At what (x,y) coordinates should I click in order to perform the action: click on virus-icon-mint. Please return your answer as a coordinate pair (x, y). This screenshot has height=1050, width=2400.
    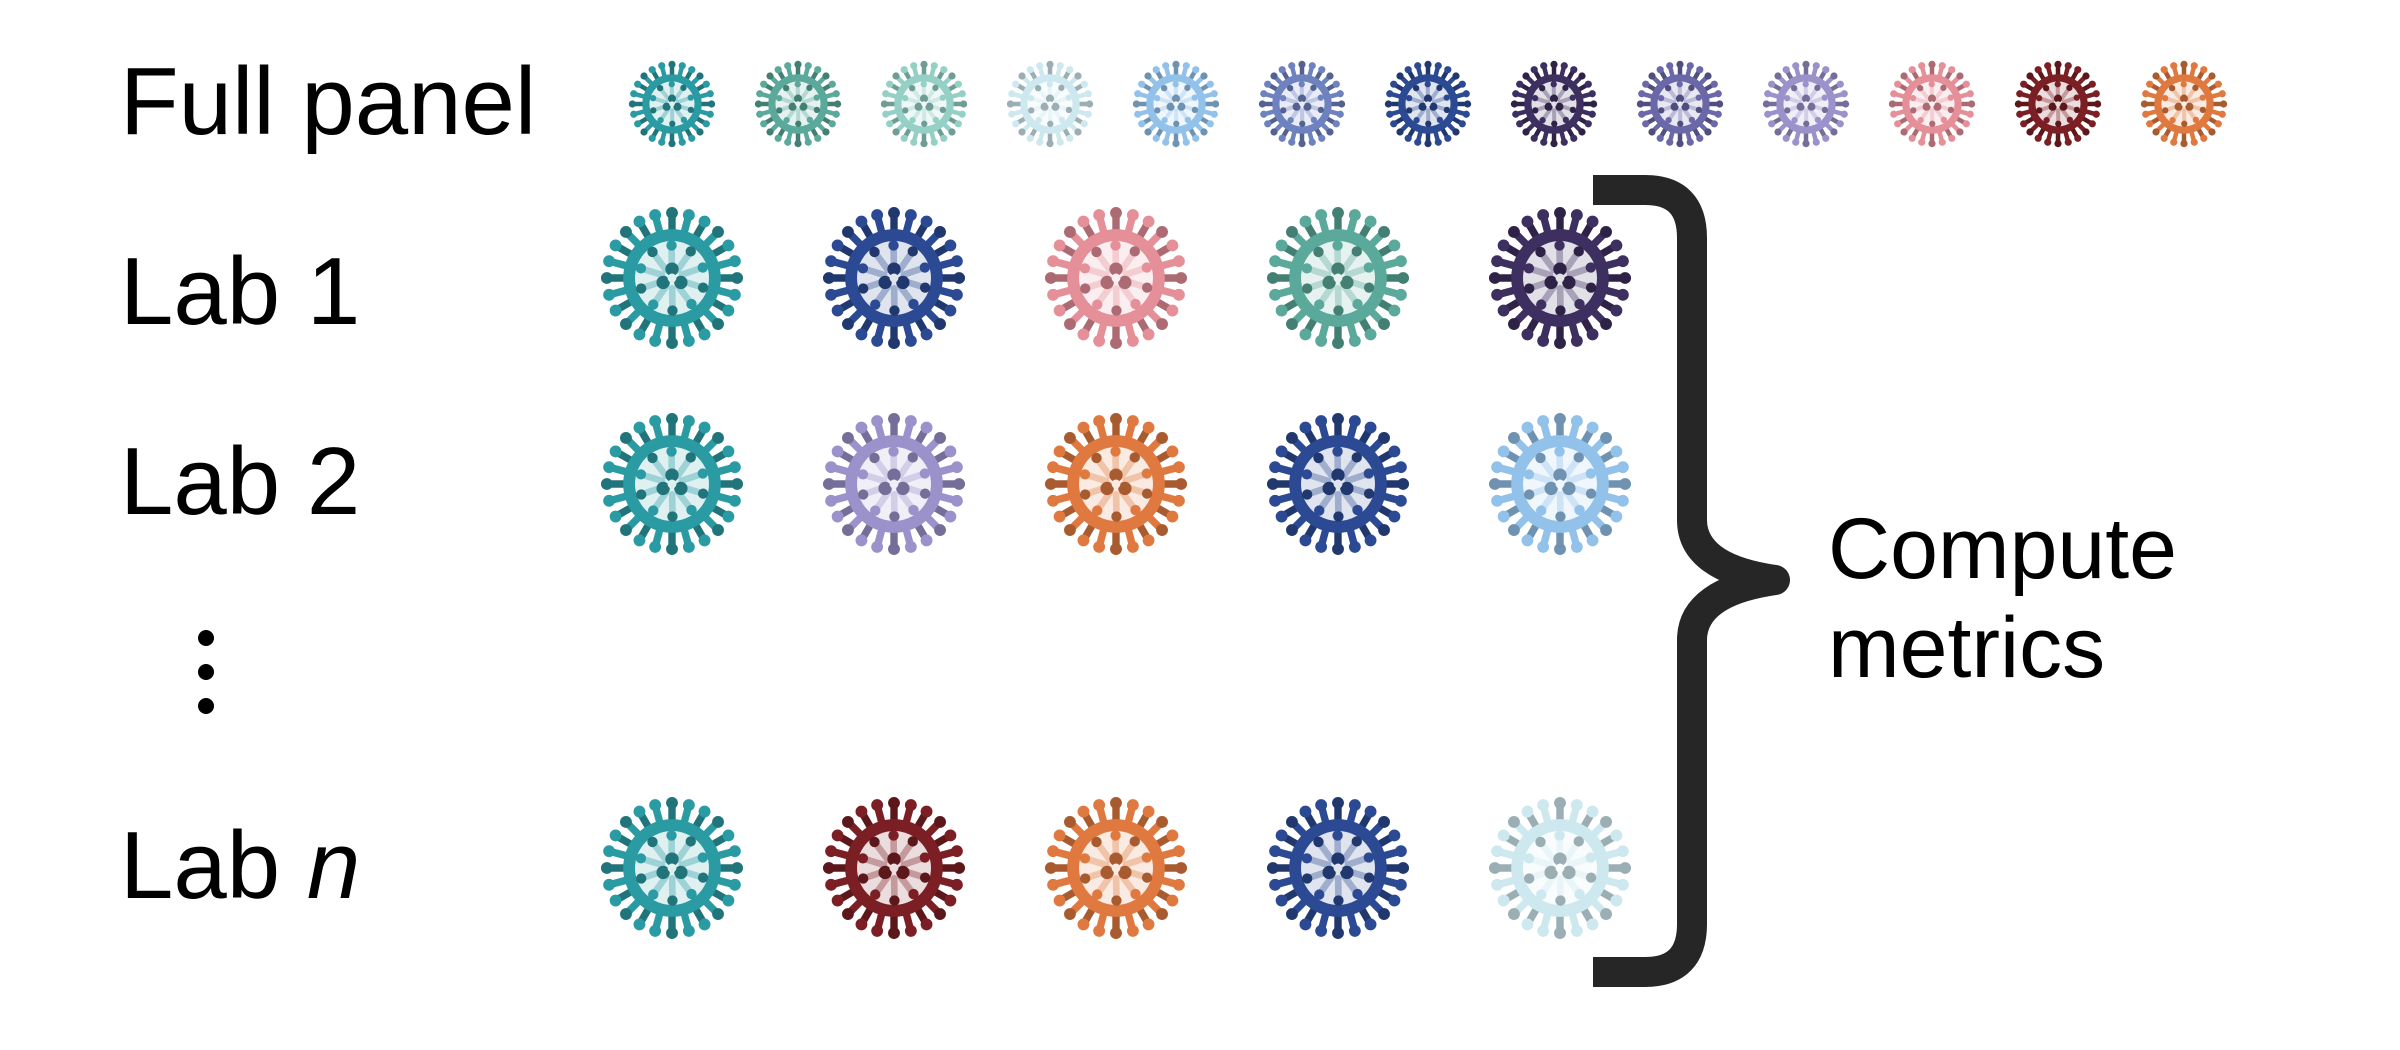
    Looking at the image, I should click on (924, 104).